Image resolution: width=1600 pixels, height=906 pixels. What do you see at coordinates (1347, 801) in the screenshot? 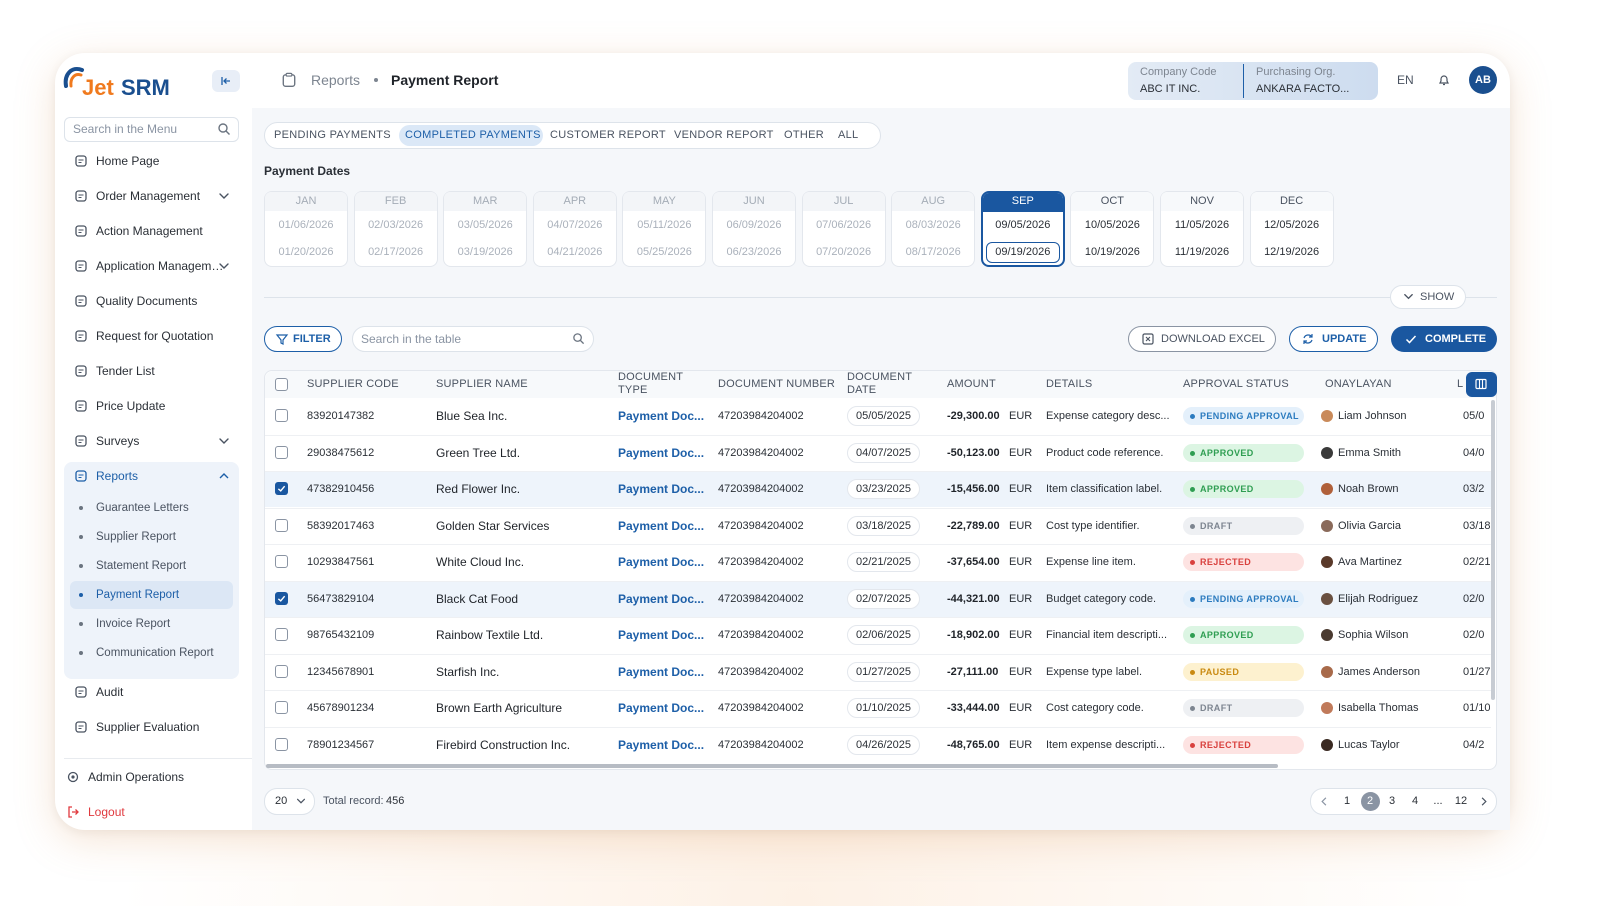
I see `page-number: 1` at bounding box center [1347, 801].